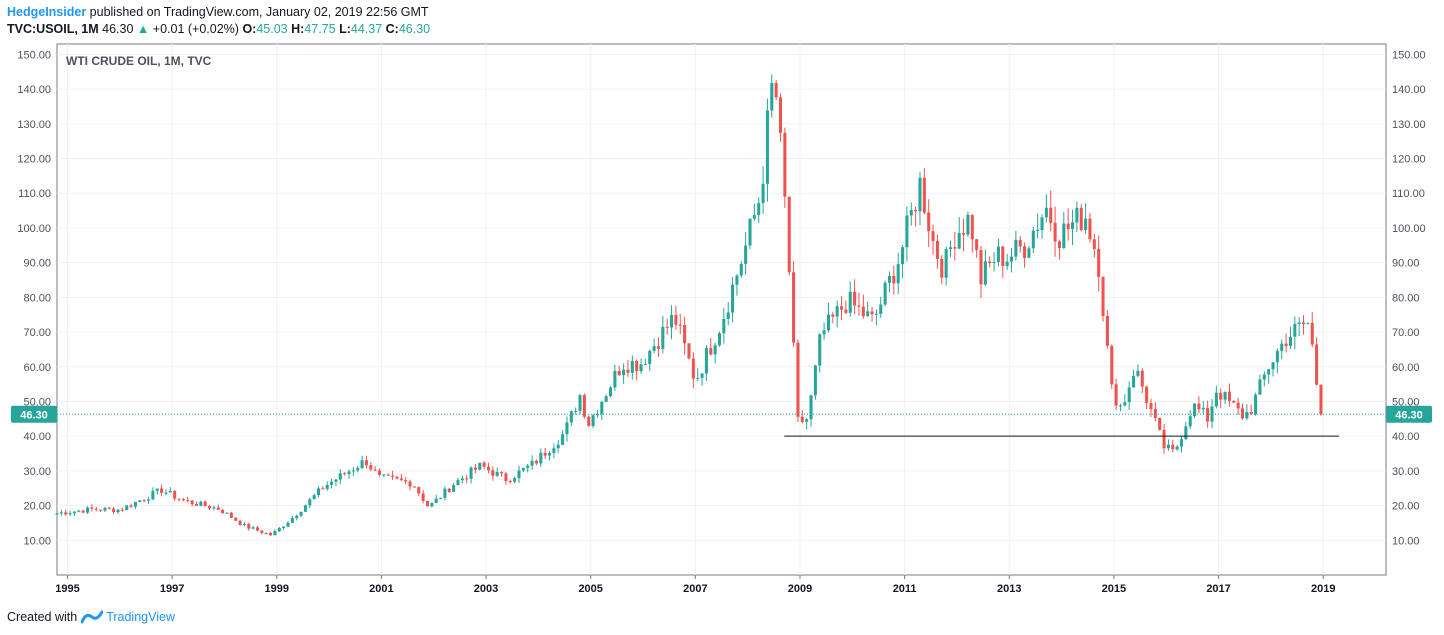 Image resolution: width=1444 pixels, height=635 pixels. What do you see at coordinates (140, 617) in the screenshot?
I see `tradingview-brand: TradingView` at bounding box center [140, 617].